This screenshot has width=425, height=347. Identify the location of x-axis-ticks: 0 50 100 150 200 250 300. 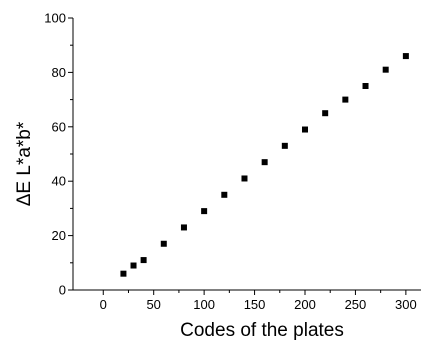
(258, 301).